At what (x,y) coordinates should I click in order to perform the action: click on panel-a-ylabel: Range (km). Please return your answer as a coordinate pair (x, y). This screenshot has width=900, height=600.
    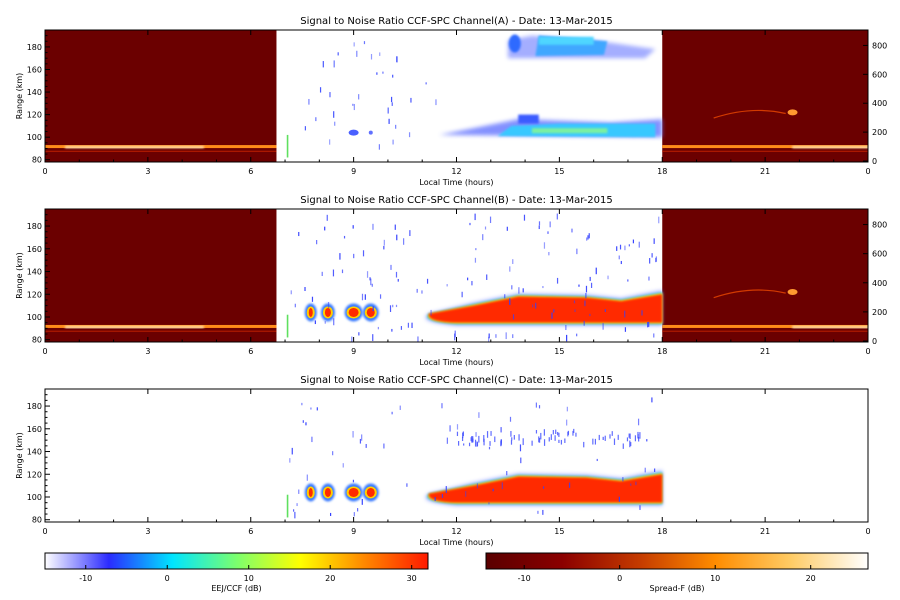
    Looking at the image, I should click on (19, 96).